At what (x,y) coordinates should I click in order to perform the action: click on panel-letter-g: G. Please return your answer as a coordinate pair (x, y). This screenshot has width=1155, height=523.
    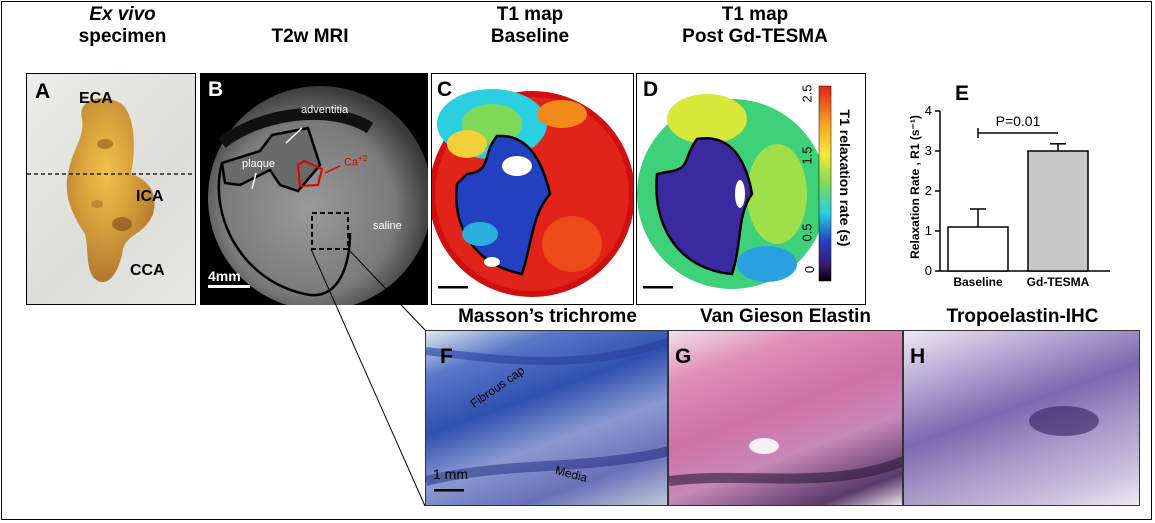
    Looking at the image, I should click on (683, 356).